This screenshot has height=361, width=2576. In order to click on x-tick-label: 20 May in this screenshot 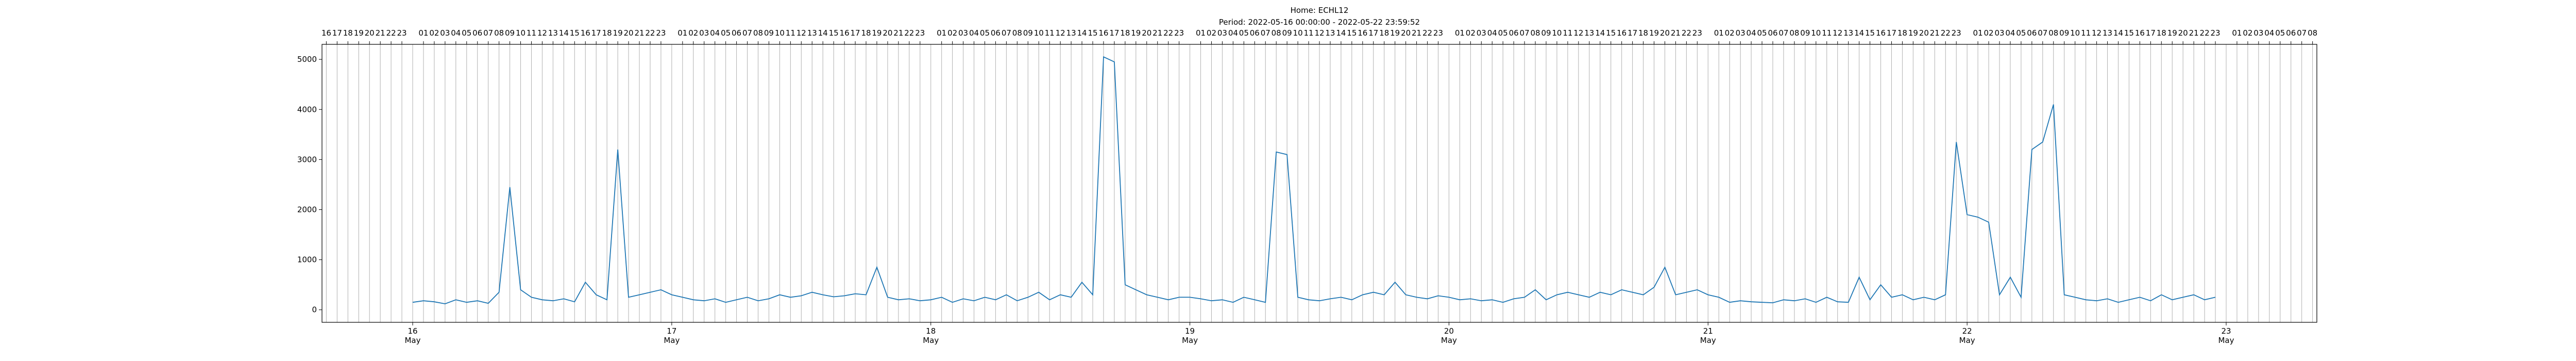, I will do `click(1449, 335)`.